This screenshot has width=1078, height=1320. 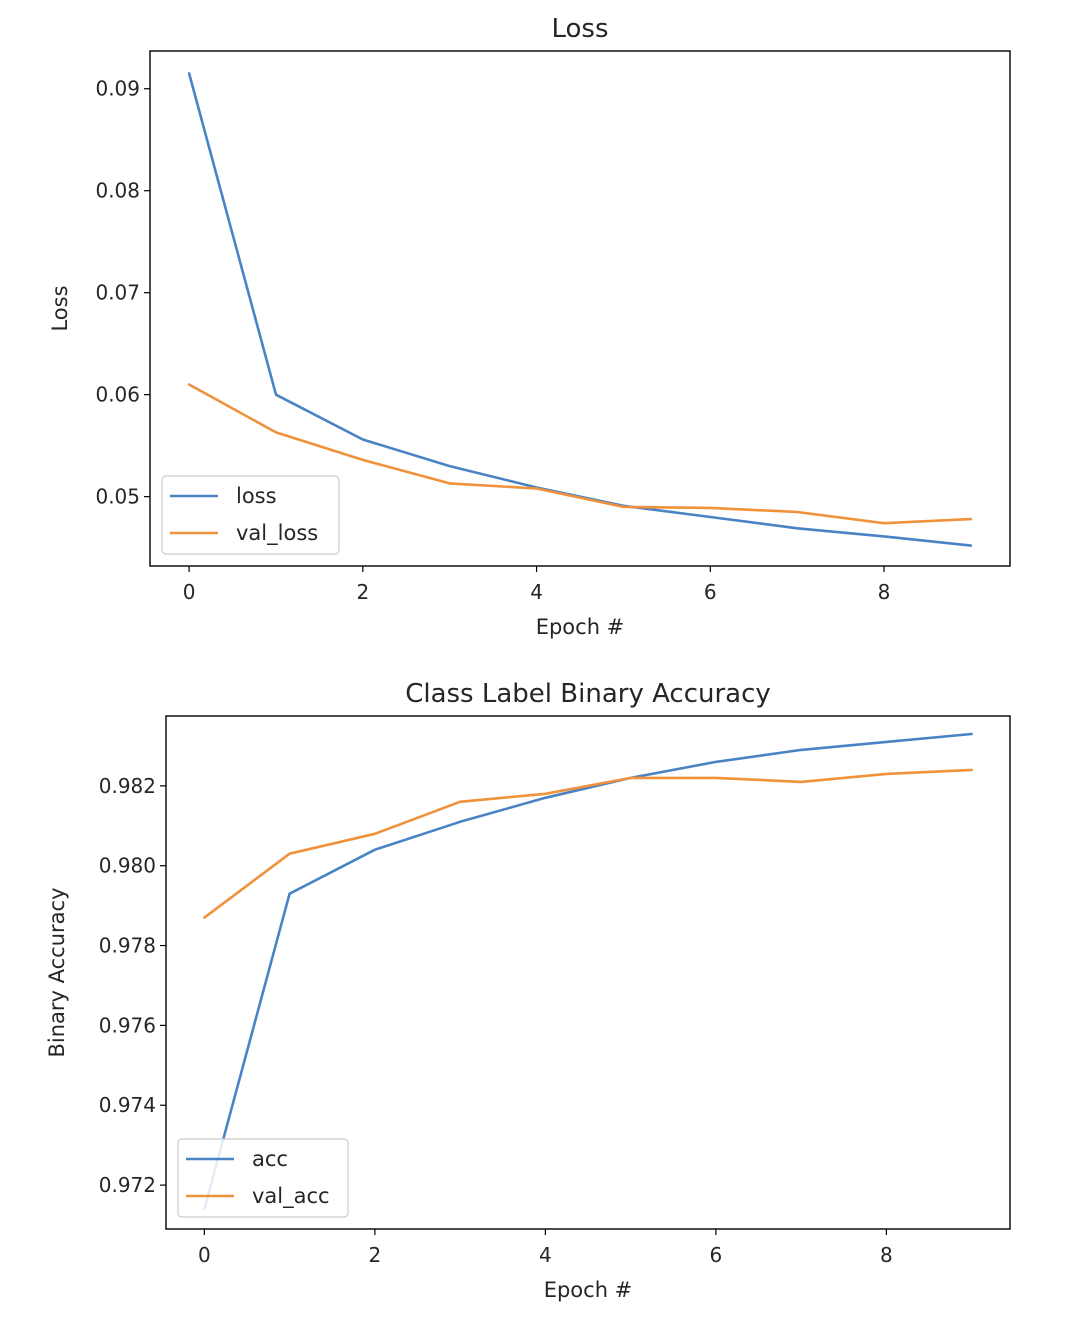 I want to click on y-tick-label: 0.06, so click(x=117, y=395).